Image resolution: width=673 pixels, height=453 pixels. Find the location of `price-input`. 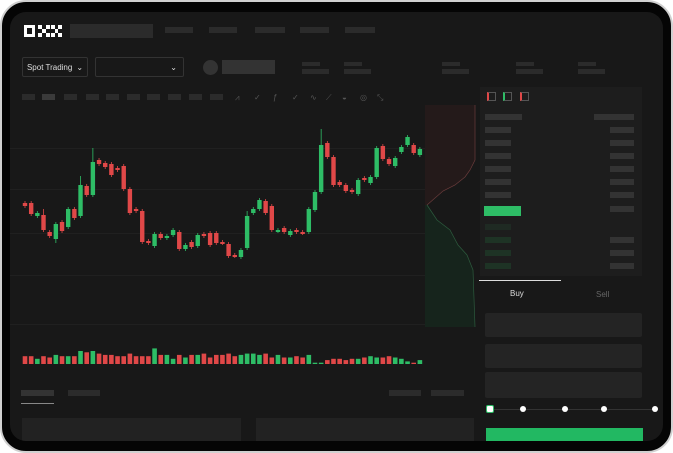

price-input is located at coordinates (563, 325).